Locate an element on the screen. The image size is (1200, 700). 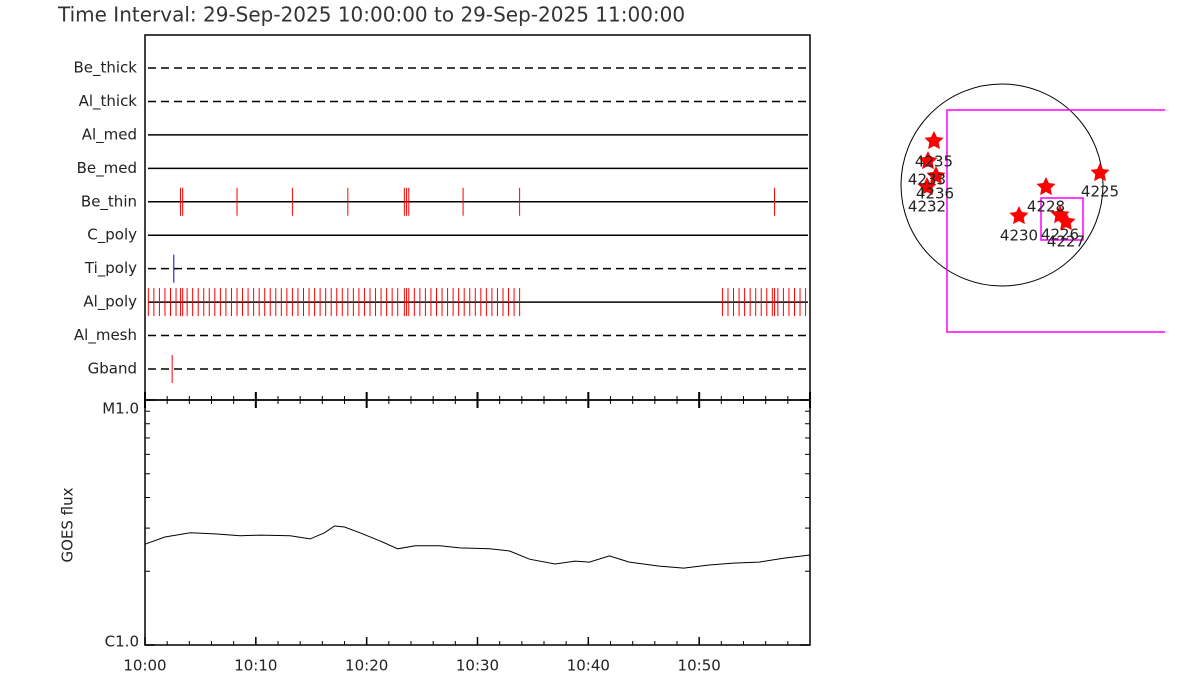
y-axis-label: GOES flux is located at coordinates (68, 524).